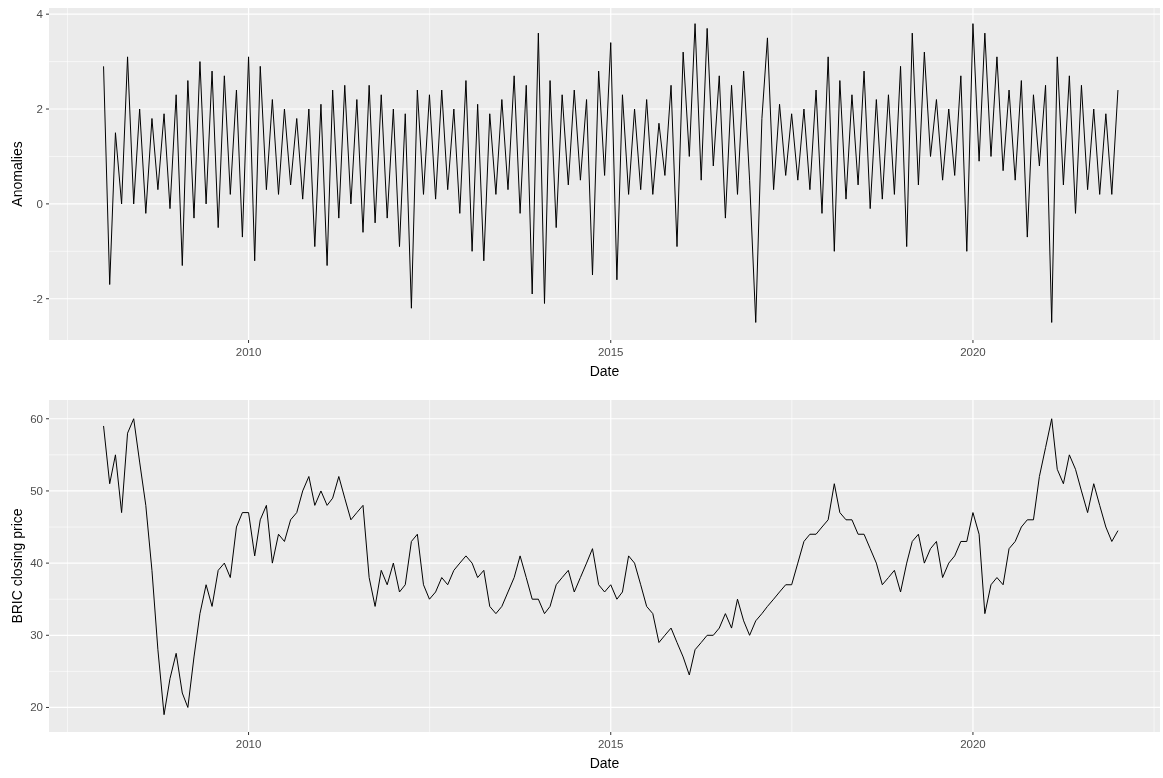 The height and width of the screenshot is (778, 1163). Describe the element at coordinates (36, 635) in the screenshot. I see `y-tick-label: 30` at that location.